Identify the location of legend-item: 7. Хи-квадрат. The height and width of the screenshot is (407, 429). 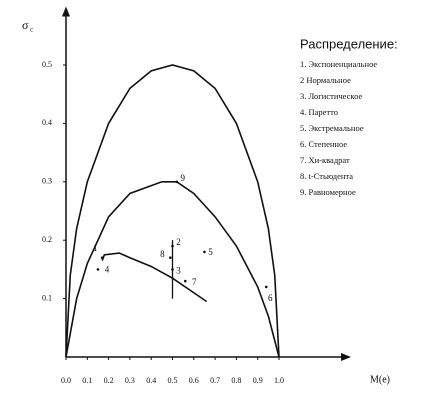
(325, 160).